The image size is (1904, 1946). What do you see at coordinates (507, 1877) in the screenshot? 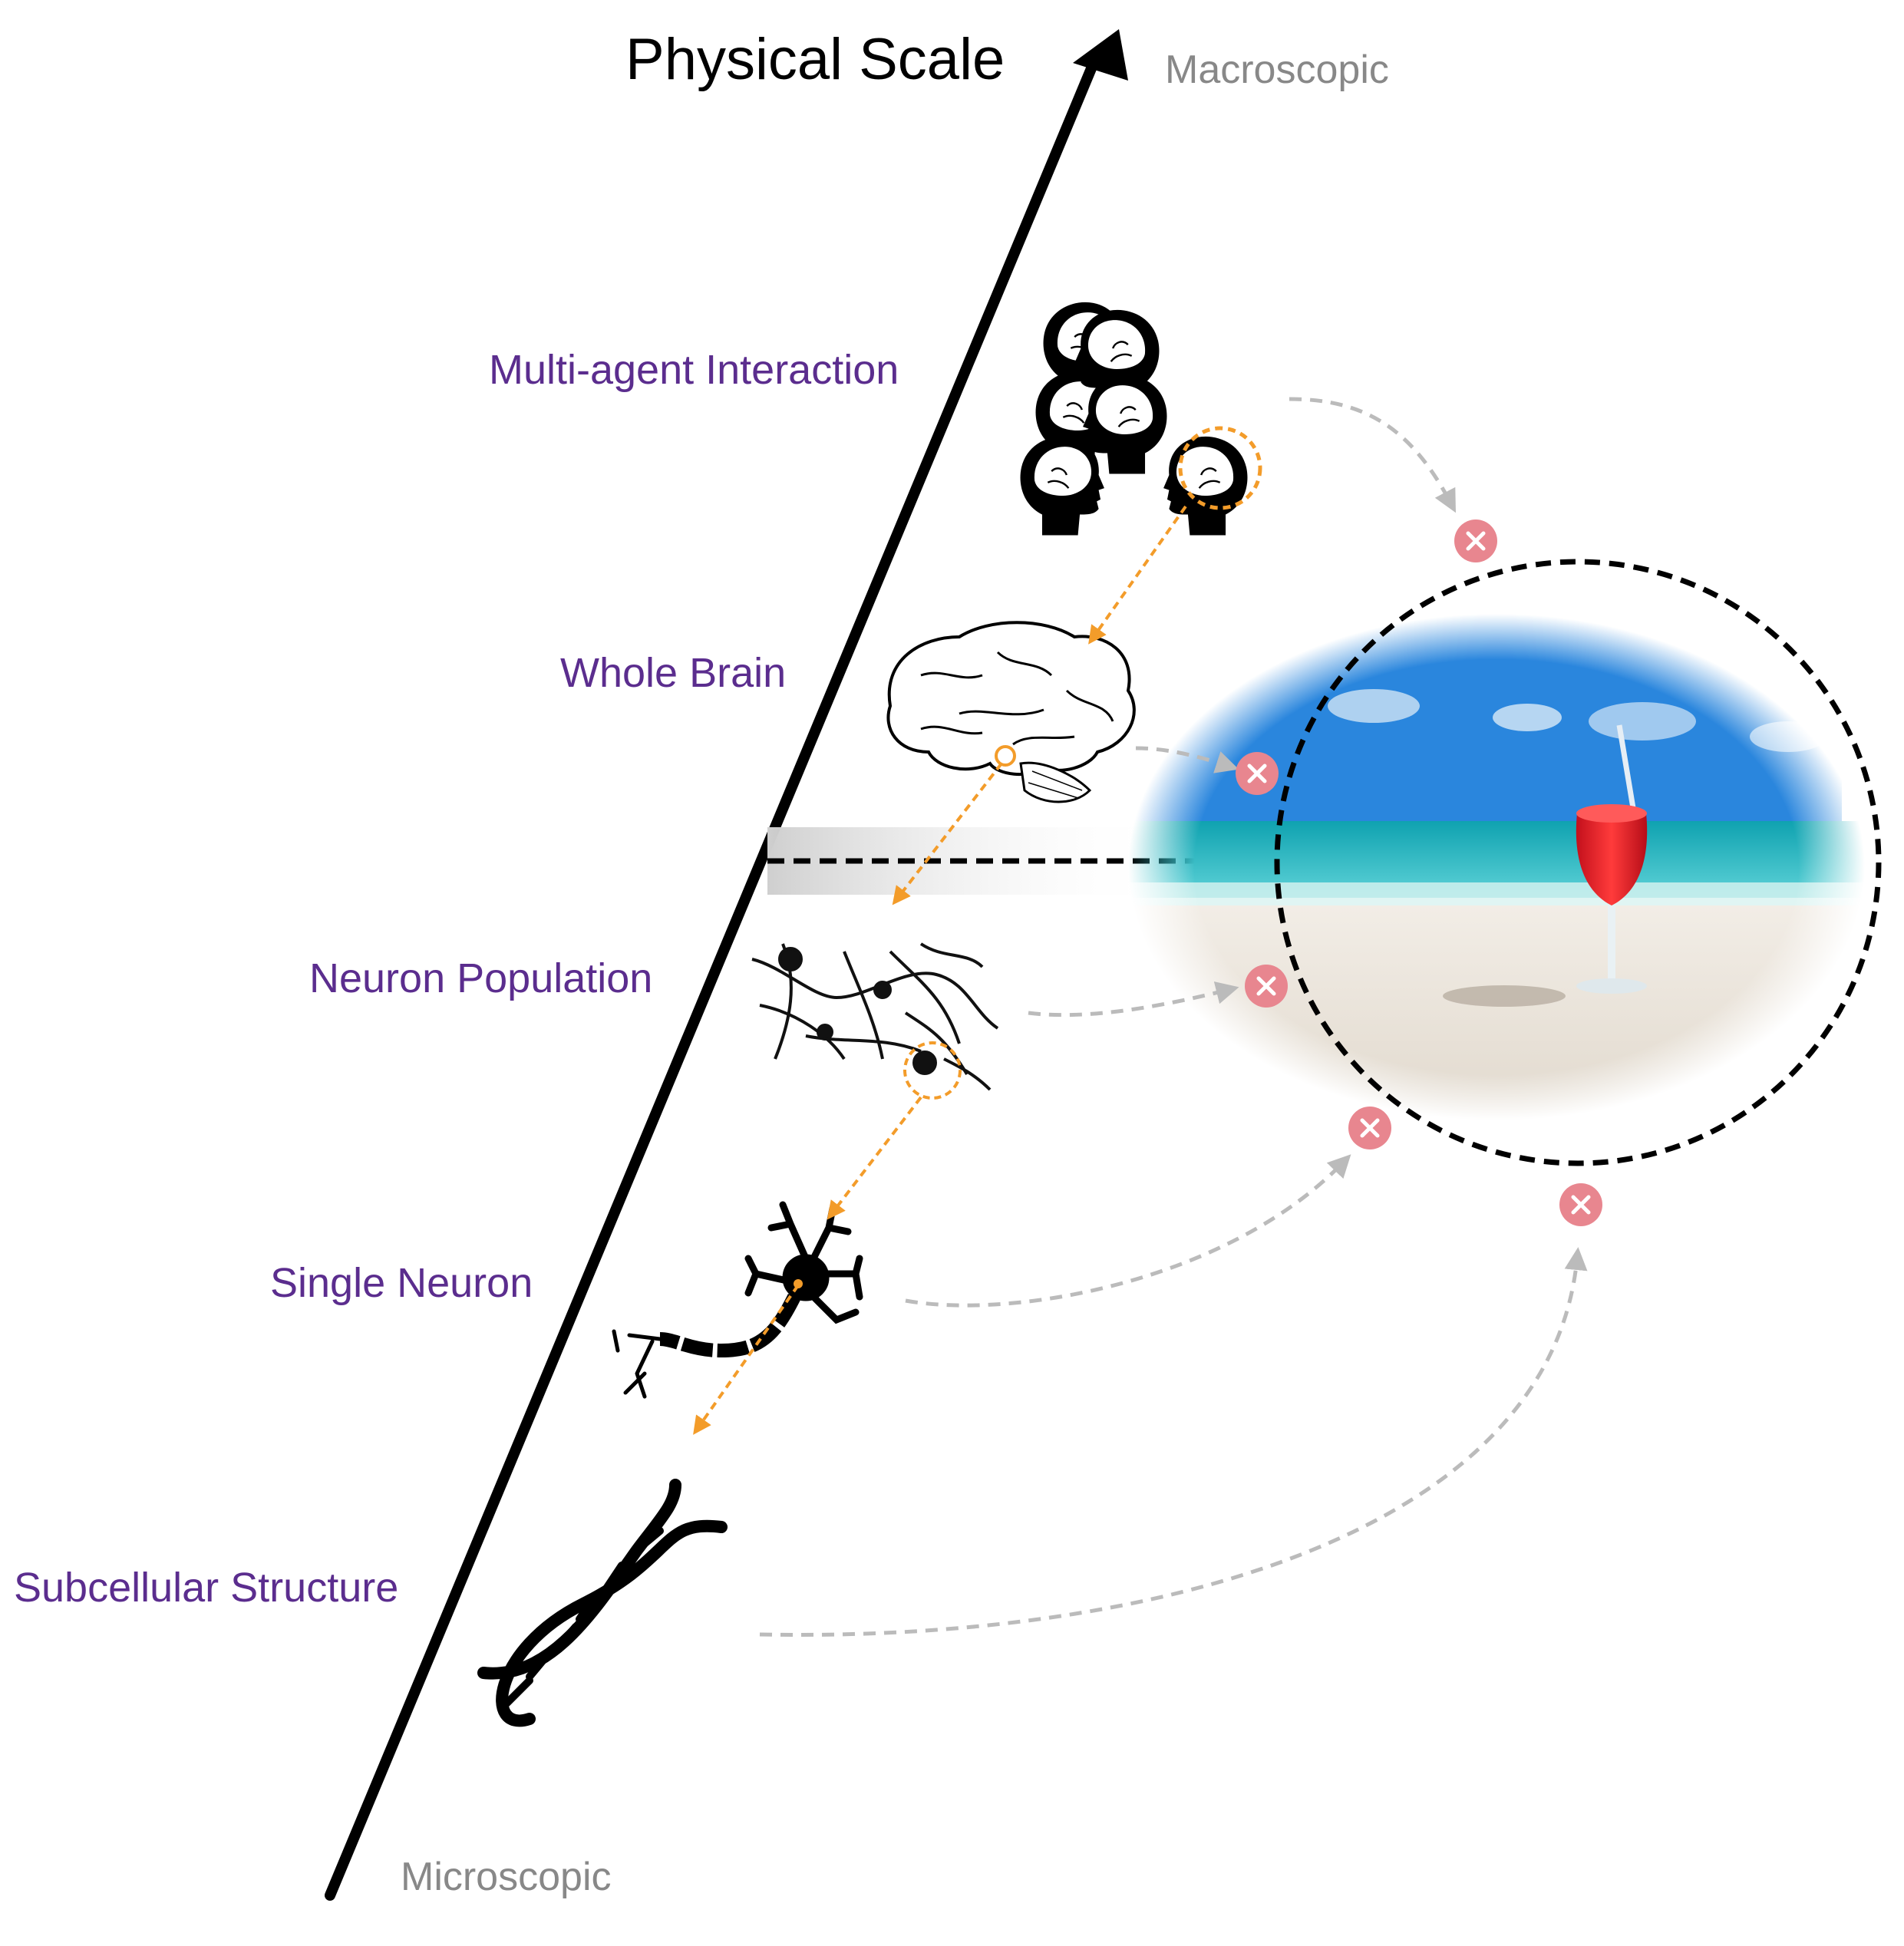
I see `microscopic-label: Microscopic` at bounding box center [507, 1877].